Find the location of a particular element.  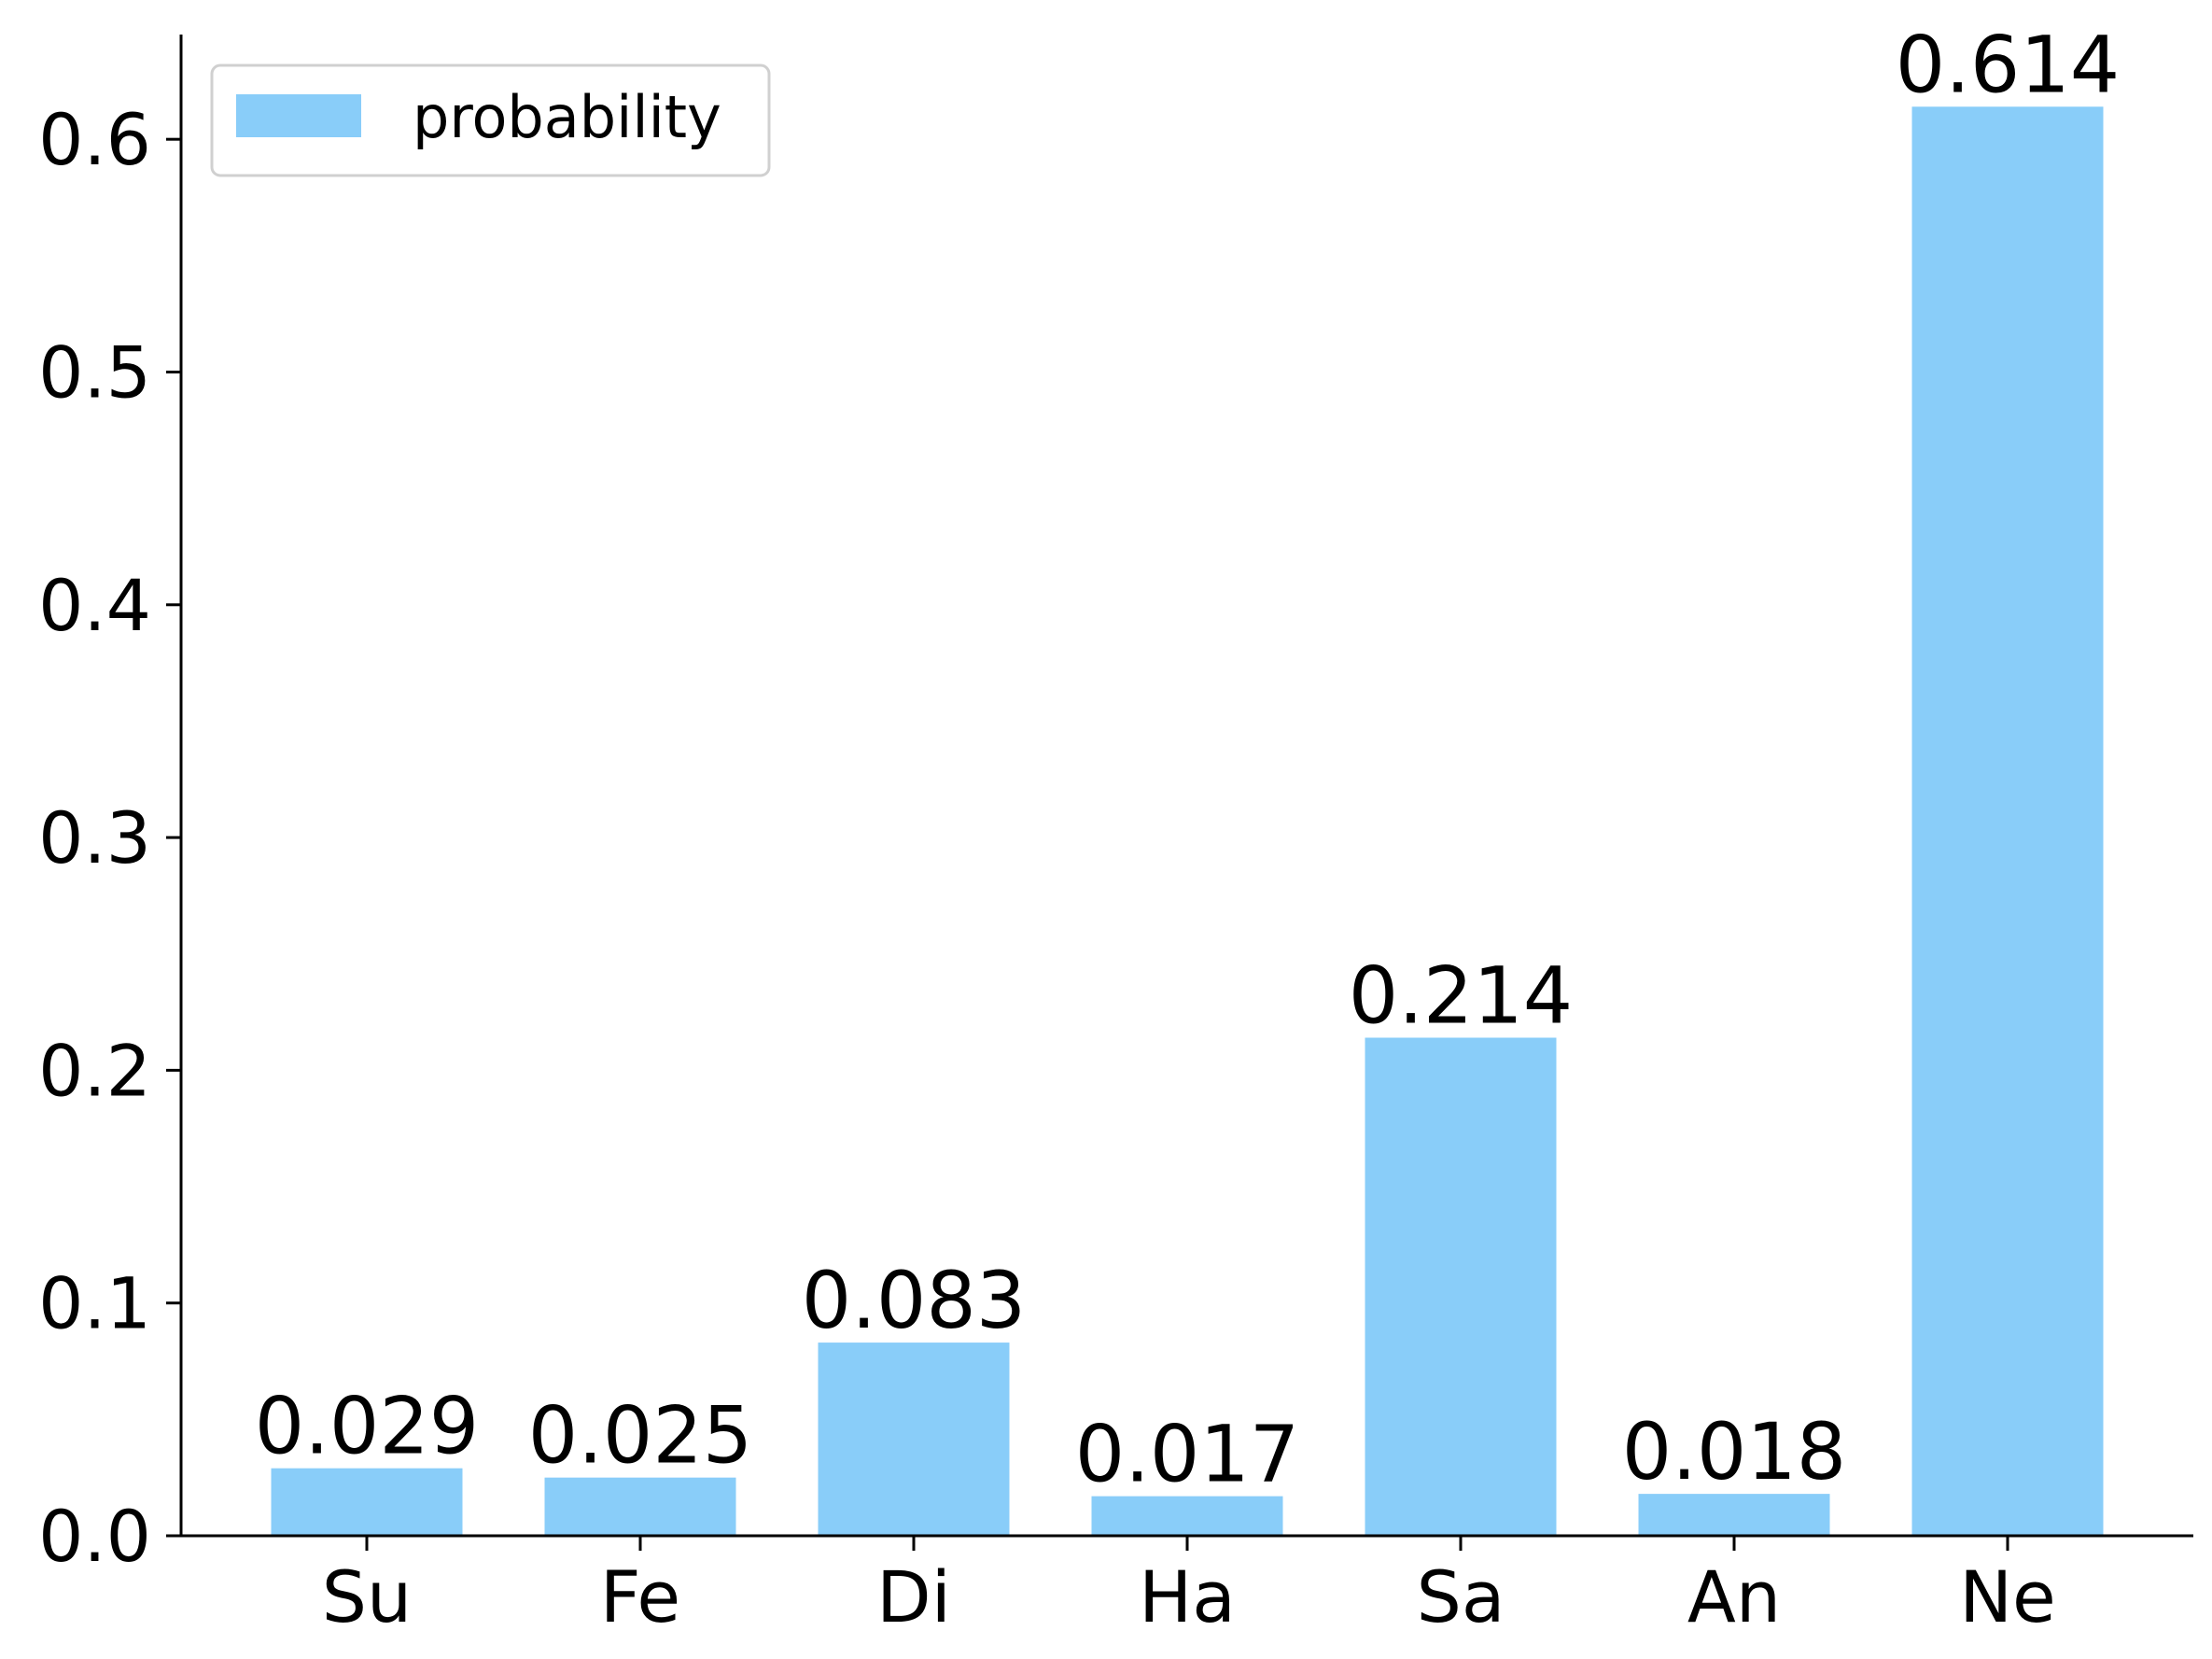

bar-value-label: 0.018 is located at coordinates (1734, 1451).